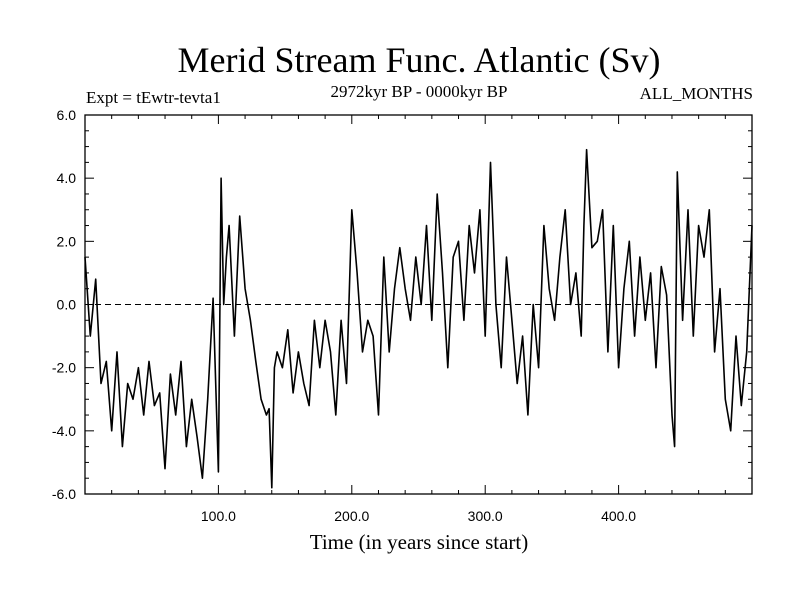  I want to click on y-tick-label: -4.0, so click(64, 431).